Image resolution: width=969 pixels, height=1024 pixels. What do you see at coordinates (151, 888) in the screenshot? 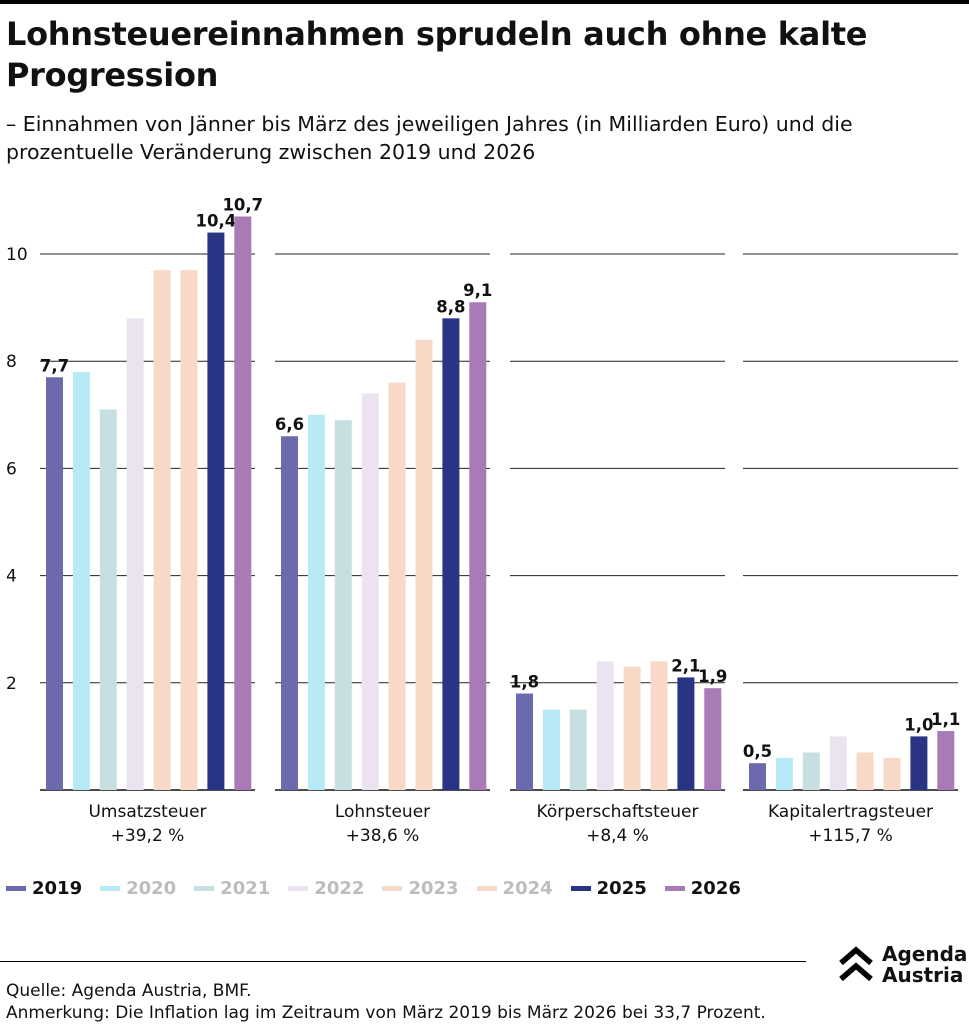
I see `legend-label: 2020` at bounding box center [151, 888].